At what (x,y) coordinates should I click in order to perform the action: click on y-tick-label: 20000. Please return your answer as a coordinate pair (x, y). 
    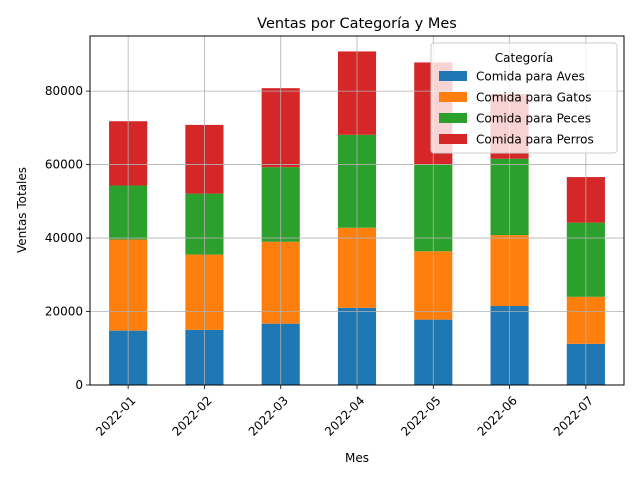
    Looking at the image, I should click on (64, 312).